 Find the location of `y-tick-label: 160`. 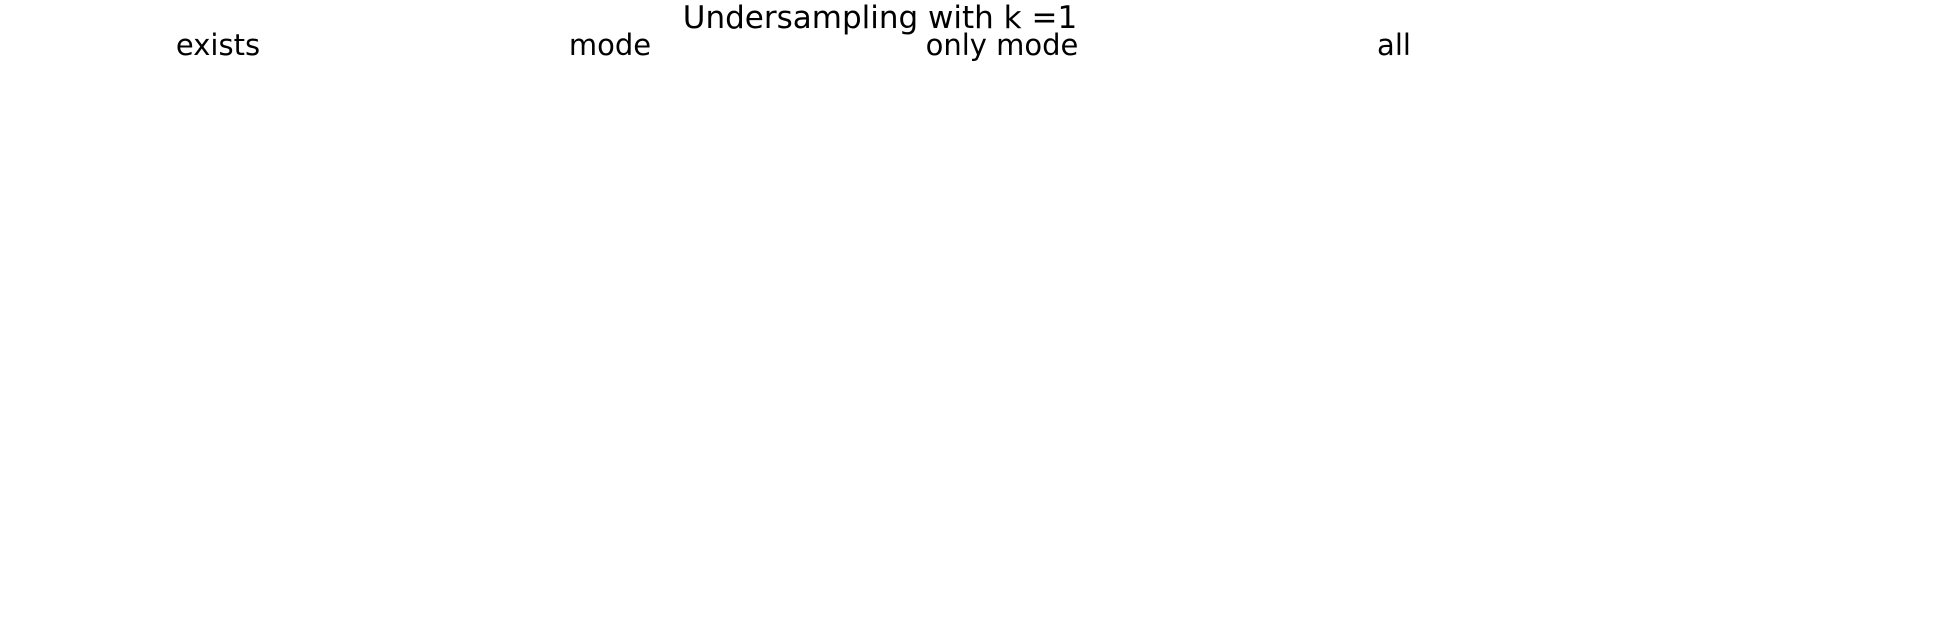

y-tick-label: 160 is located at coordinates (1213, 327).